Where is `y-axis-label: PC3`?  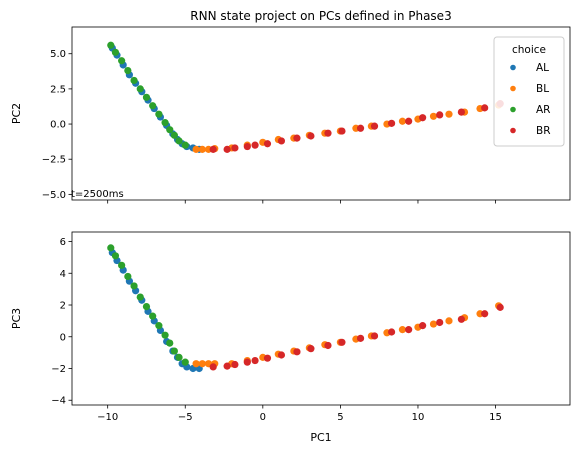 y-axis-label: PC3 is located at coordinates (16, 318).